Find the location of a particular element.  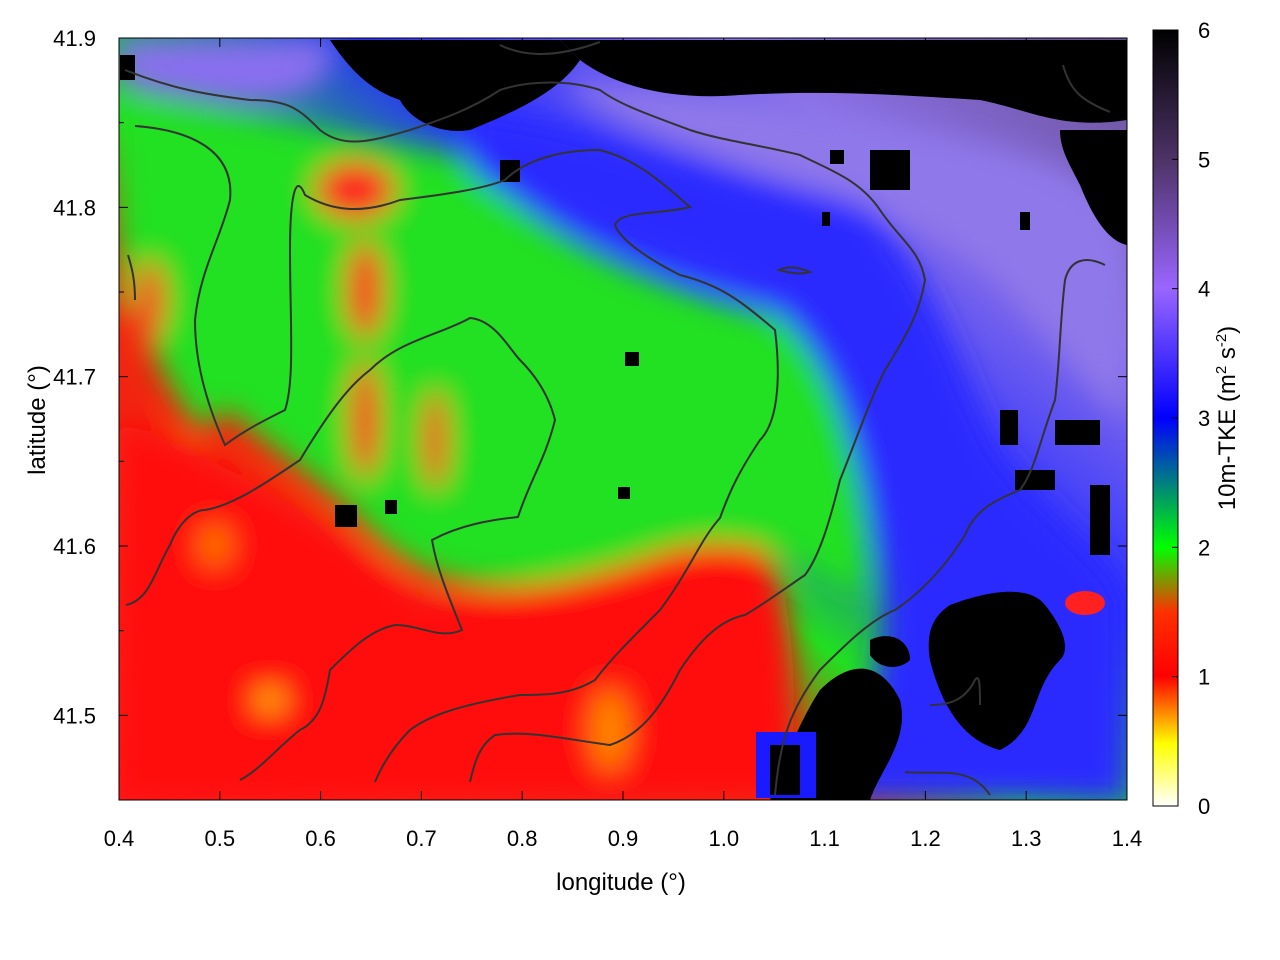

colorbar-tick-label: 4 is located at coordinates (1204, 289).